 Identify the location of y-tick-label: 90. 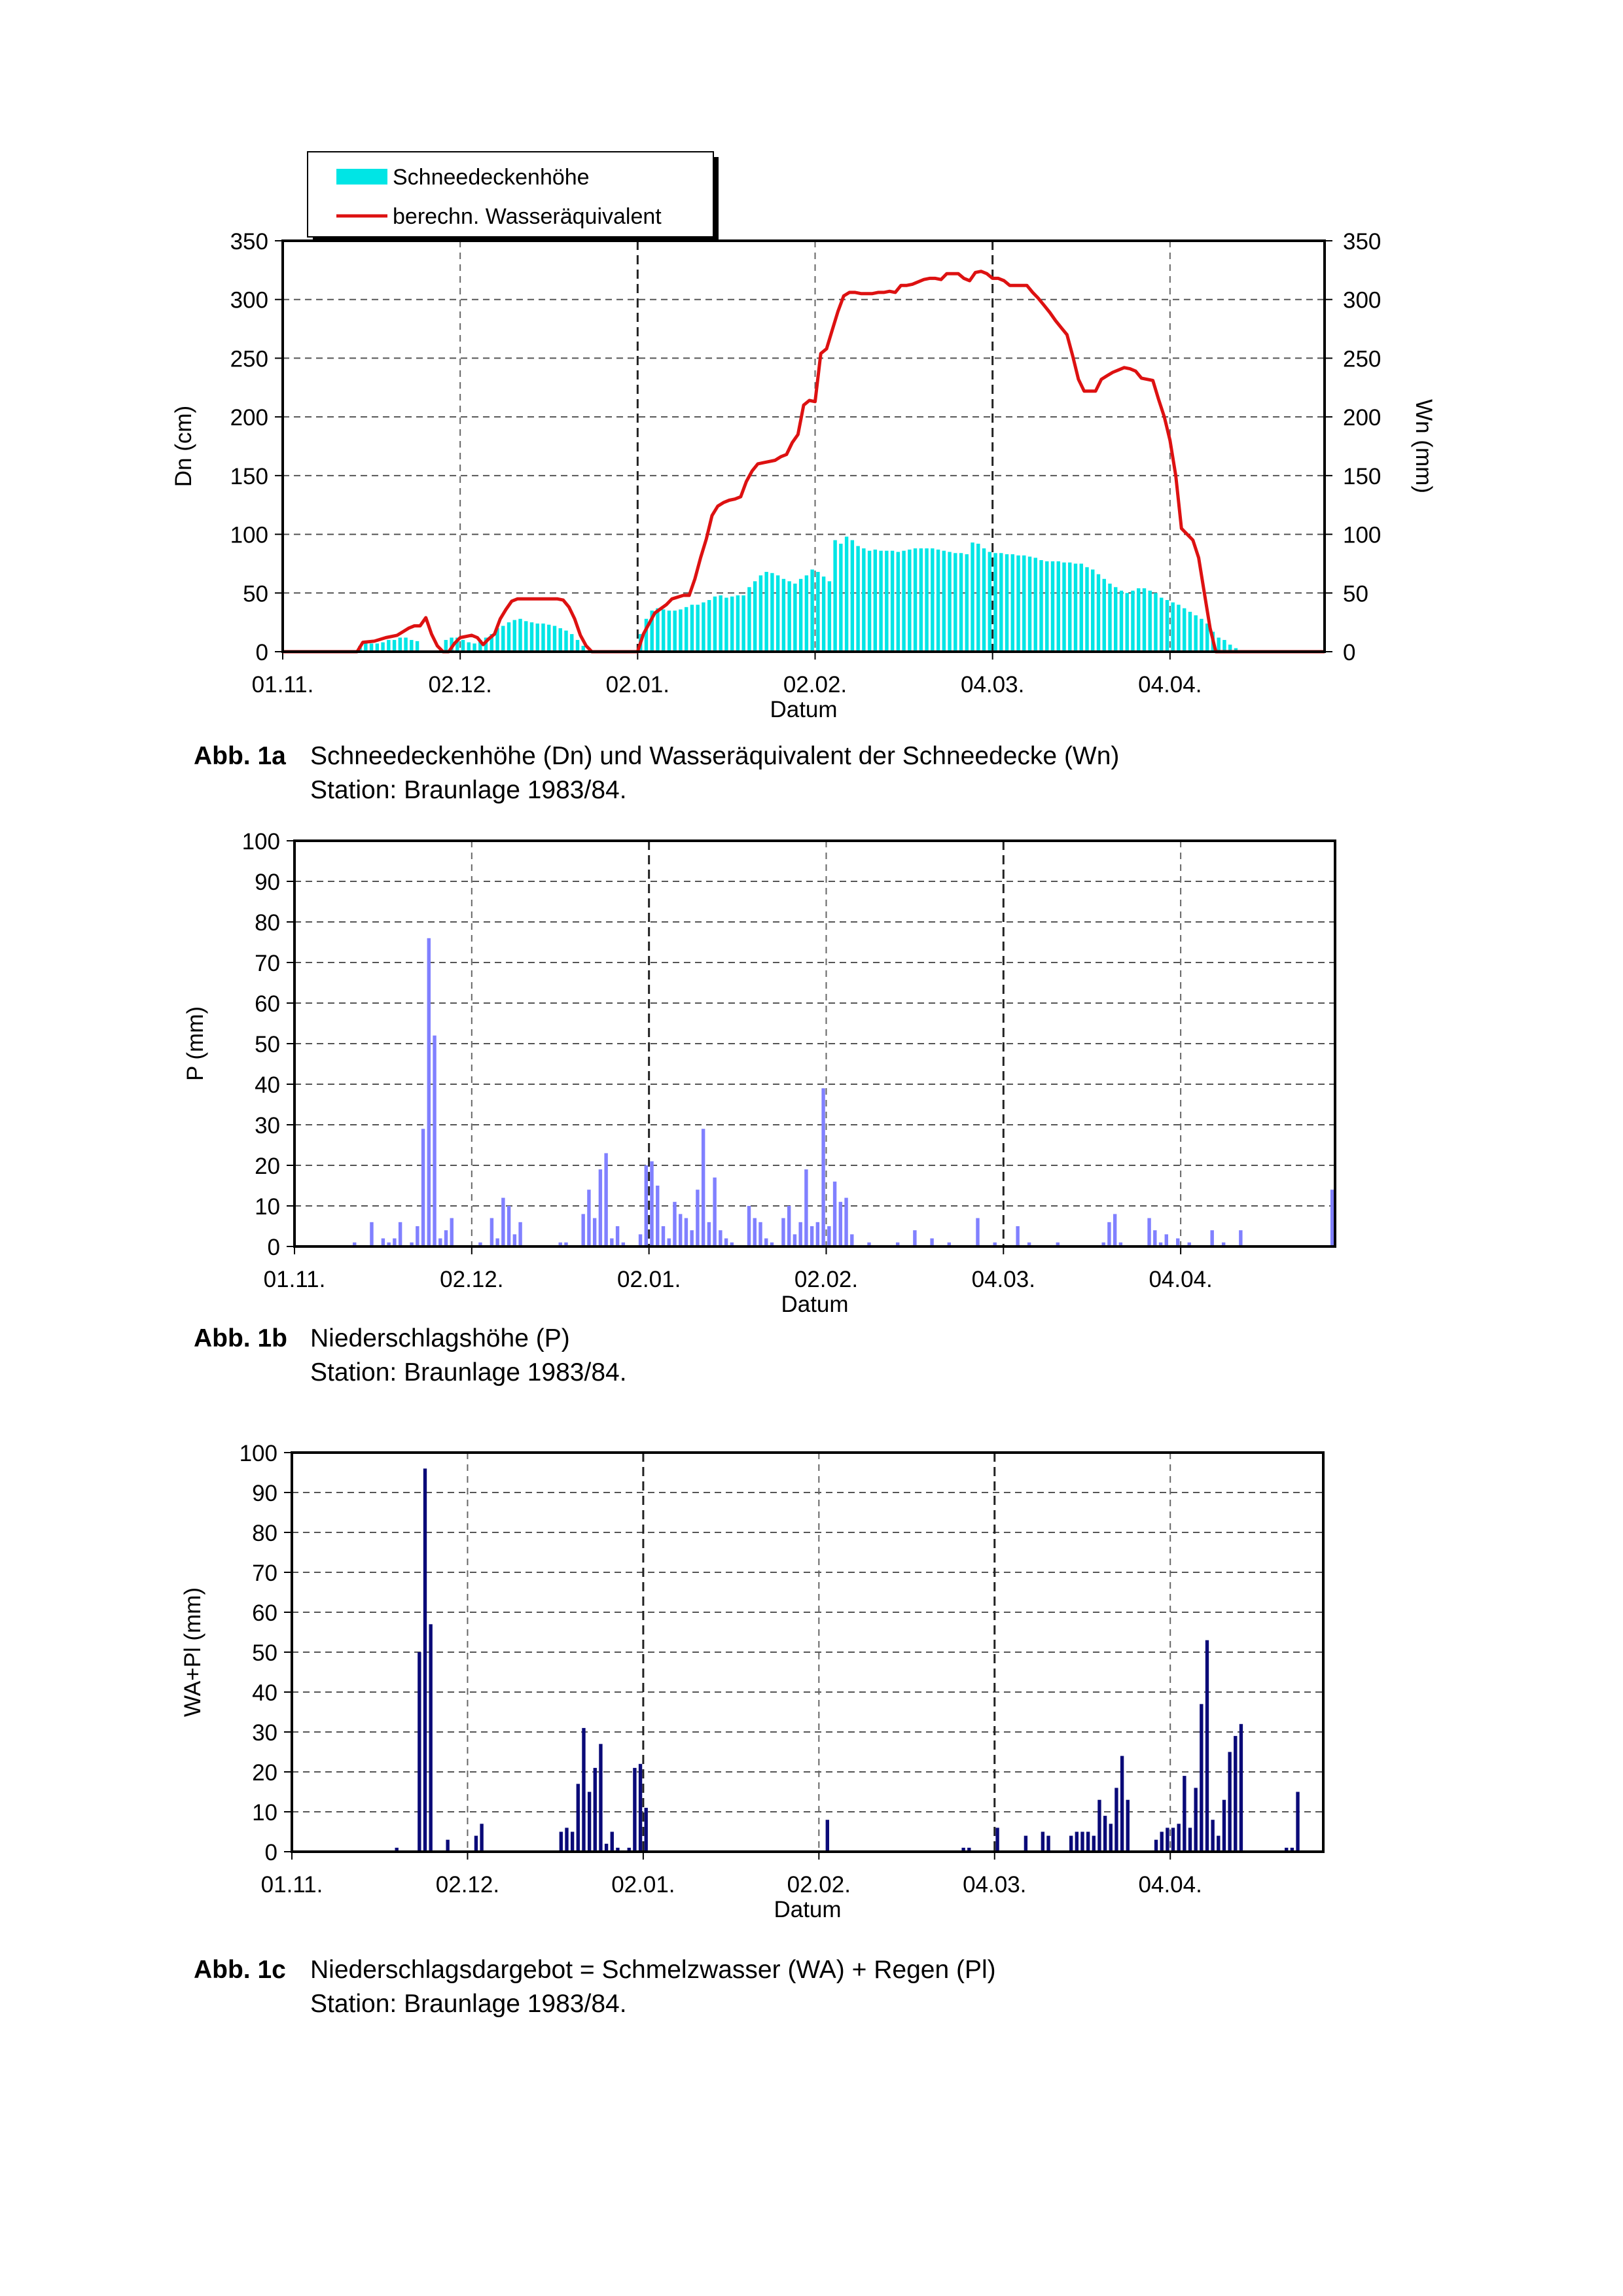
(264, 1494).